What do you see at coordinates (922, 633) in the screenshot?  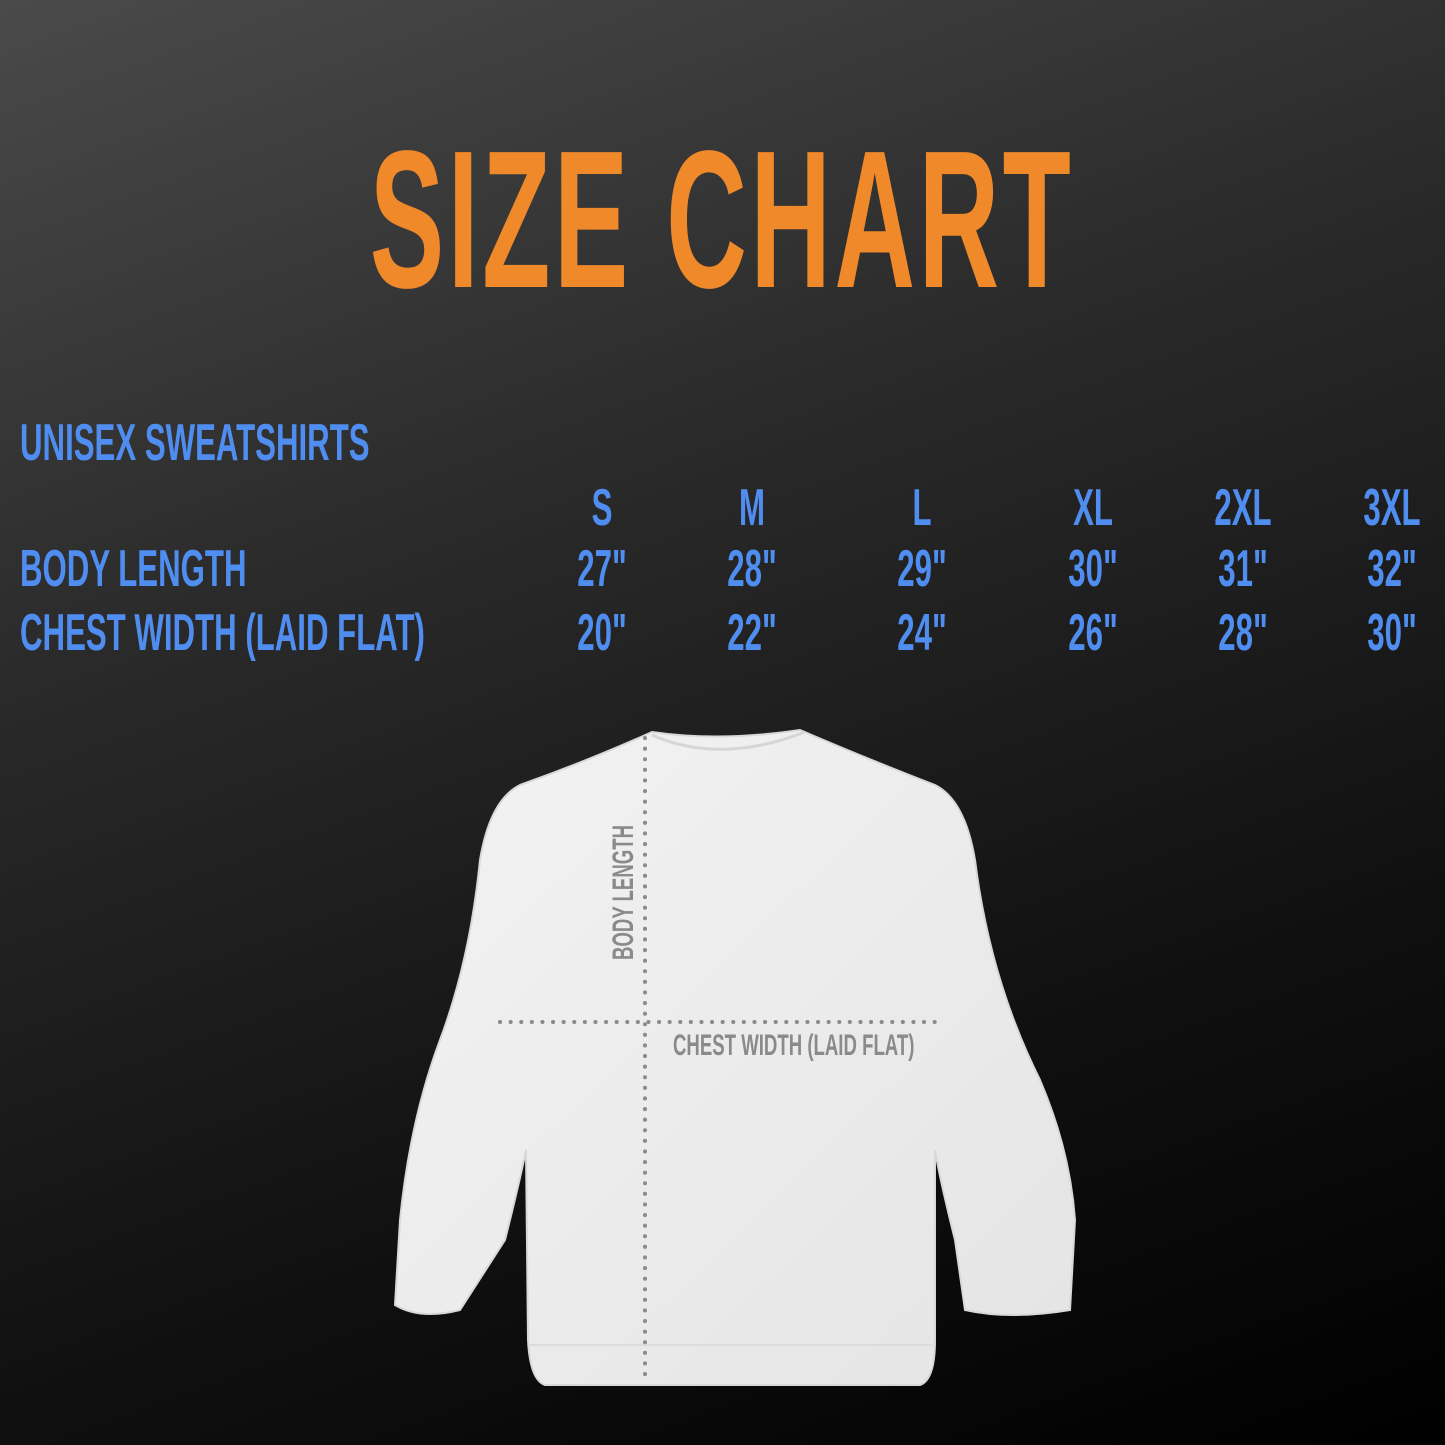 I see `table-cell: 24"` at bounding box center [922, 633].